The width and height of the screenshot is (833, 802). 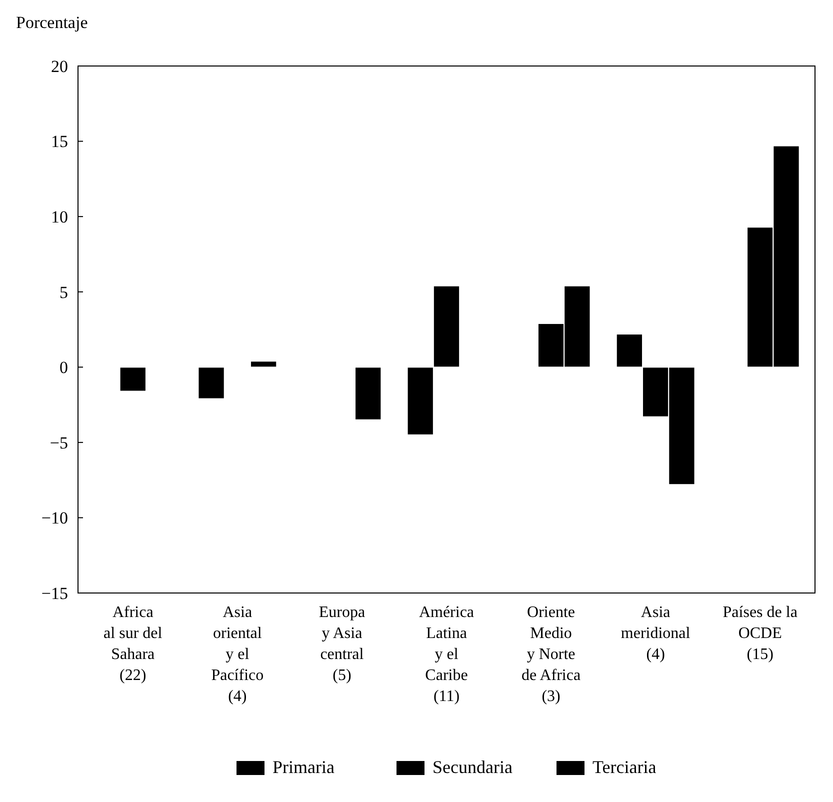 I want to click on y-tick-label: 15, so click(x=59, y=142).